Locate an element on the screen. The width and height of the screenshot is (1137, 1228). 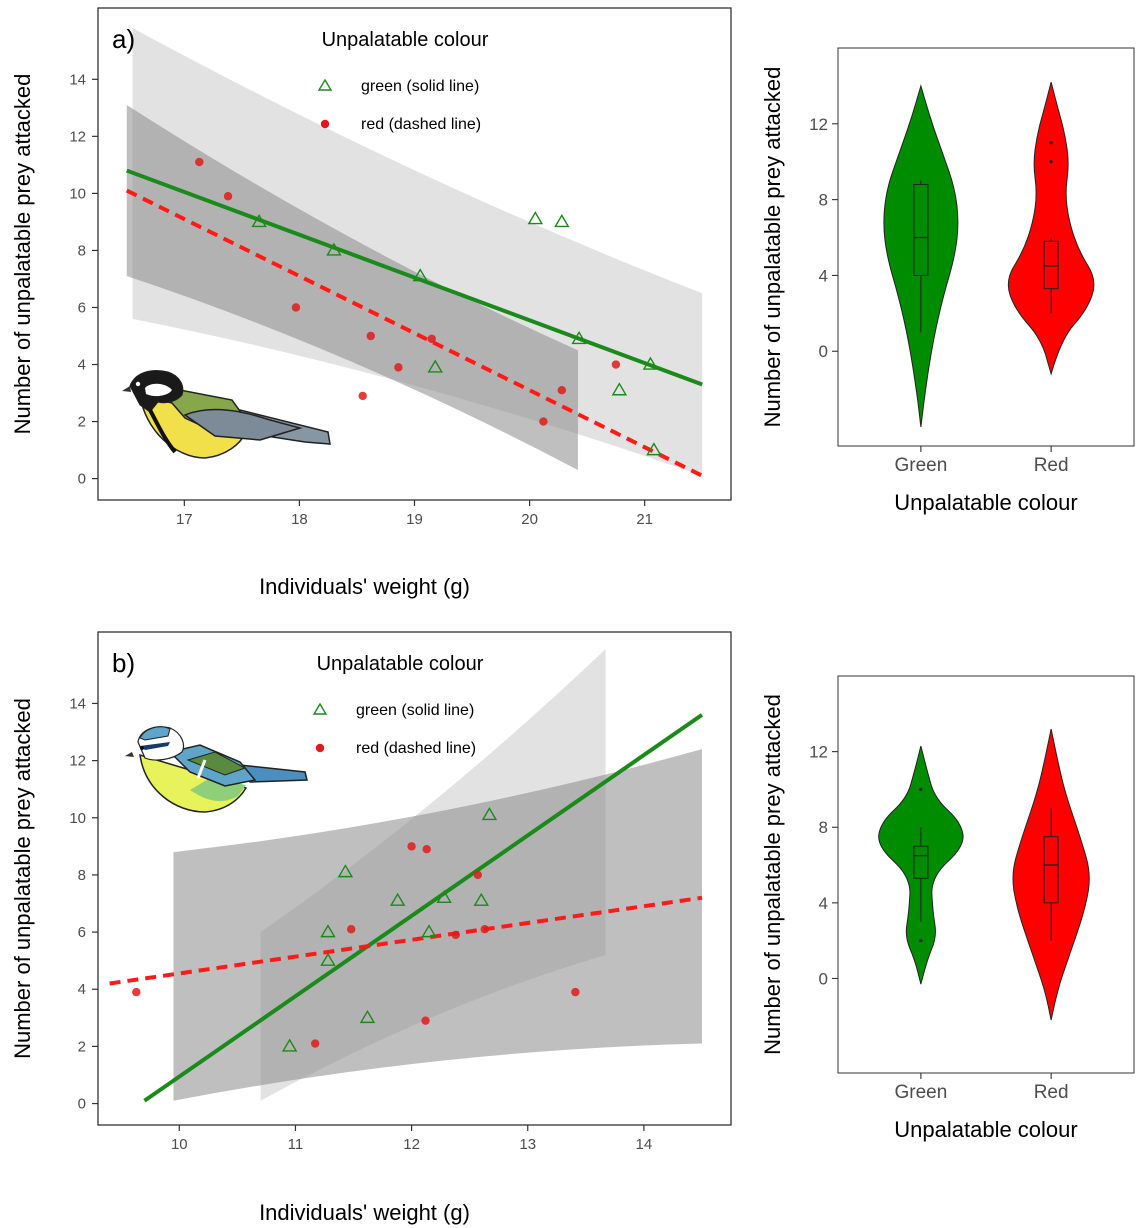
x-tick-label: 13 is located at coordinates (527, 1144).